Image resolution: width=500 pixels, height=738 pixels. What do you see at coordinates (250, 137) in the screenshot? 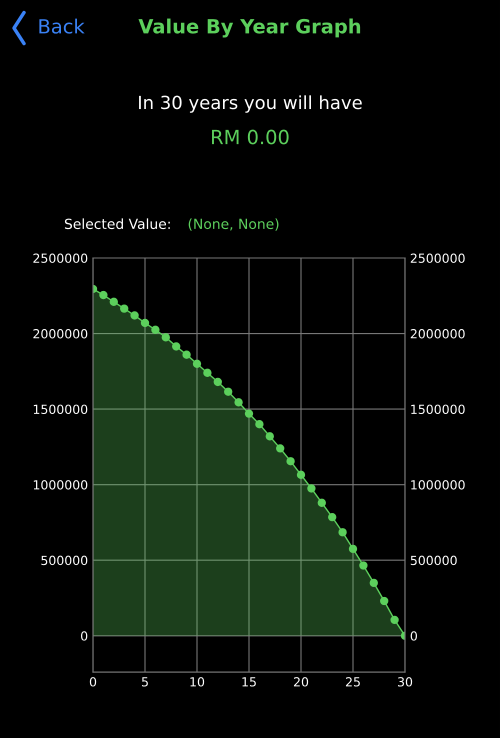
I see `text: RM 0.00` at bounding box center [250, 137].